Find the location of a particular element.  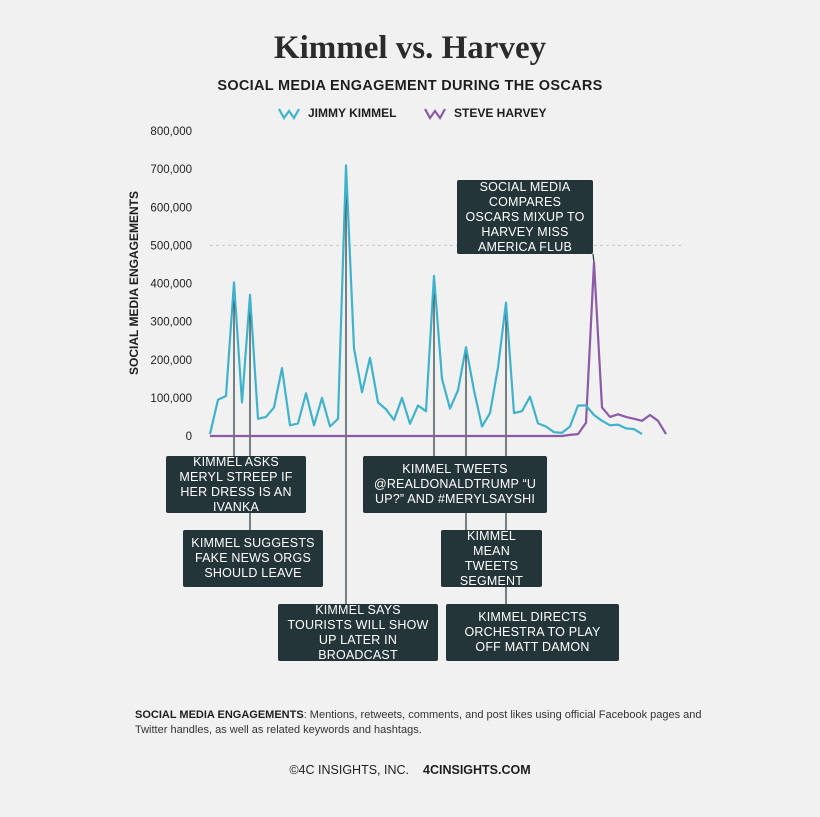

credit-company: ©4C INSIGHTS, INC. is located at coordinates (349, 770).